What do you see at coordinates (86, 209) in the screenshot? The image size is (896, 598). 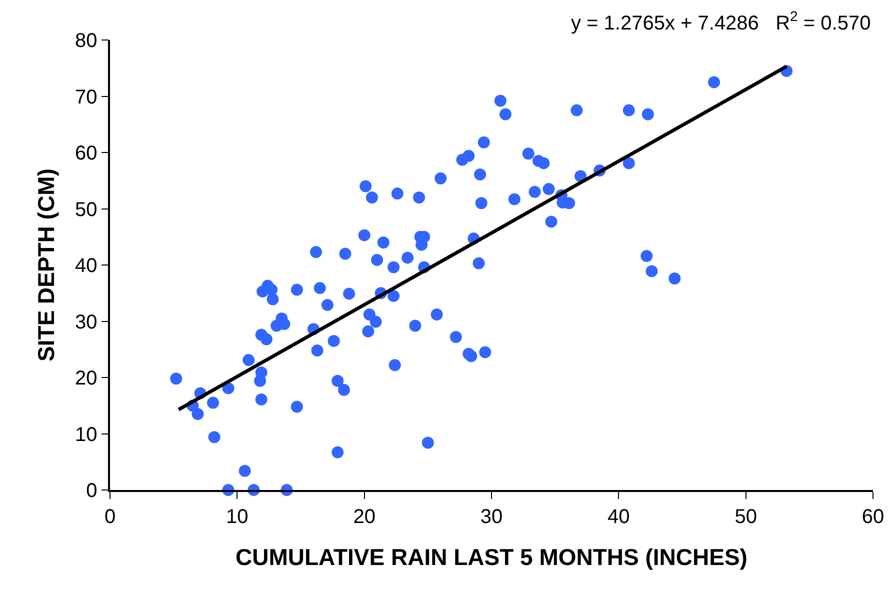 I see `y-tick-label: 50` at bounding box center [86, 209].